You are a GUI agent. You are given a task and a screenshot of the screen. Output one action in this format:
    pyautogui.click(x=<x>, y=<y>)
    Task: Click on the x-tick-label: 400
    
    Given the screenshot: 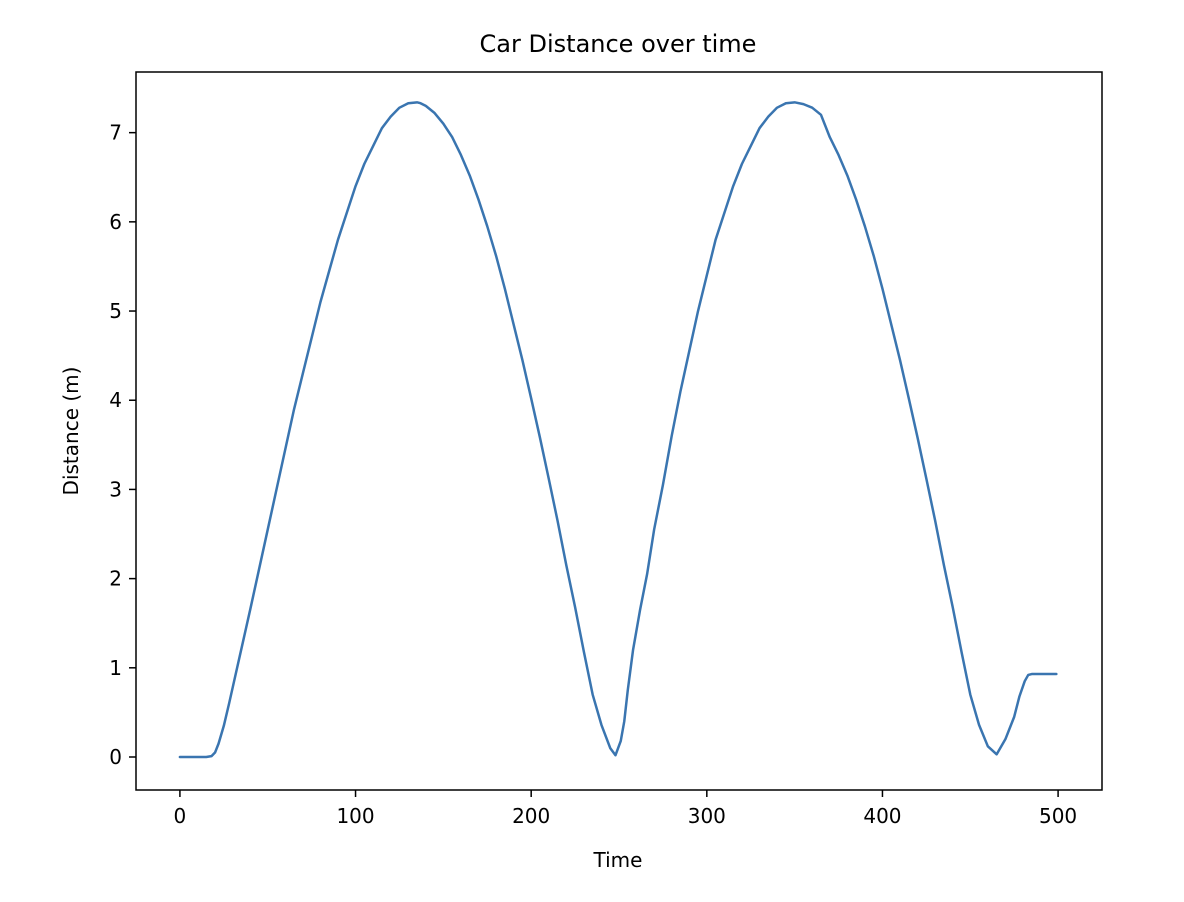 What is the action you would take?
    pyautogui.click(x=882, y=816)
    